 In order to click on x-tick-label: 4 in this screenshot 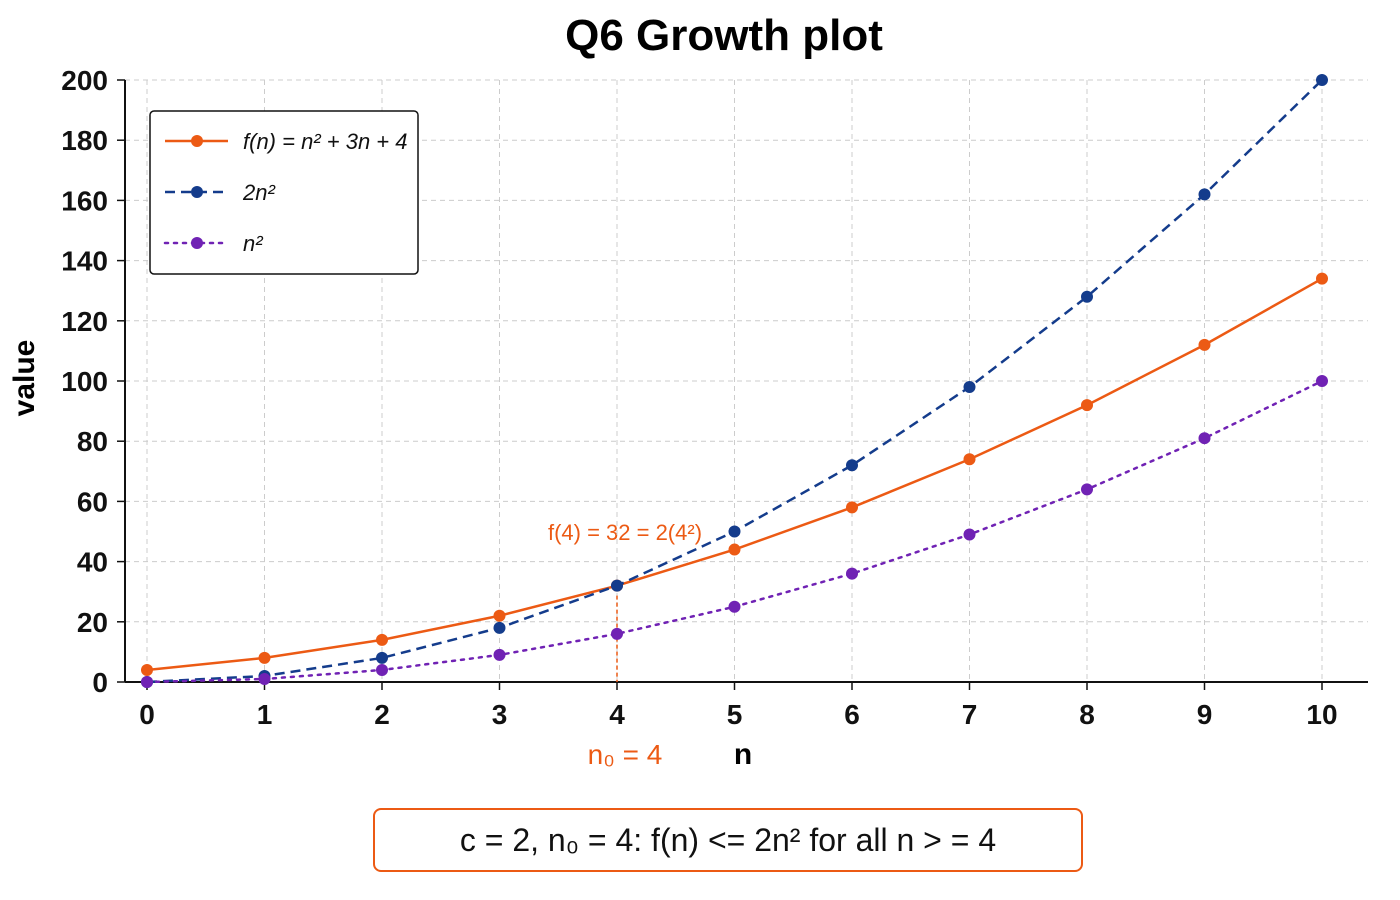, I will do `click(617, 714)`.